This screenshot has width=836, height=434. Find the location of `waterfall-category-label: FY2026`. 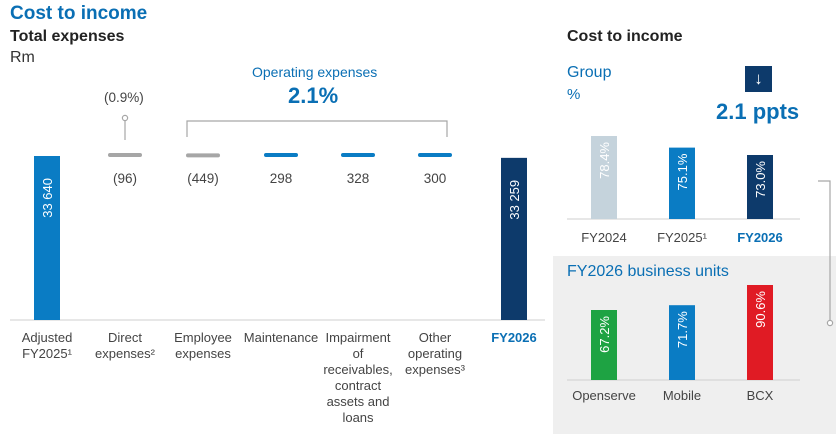

waterfall-category-label: FY2026 is located at coordinates (514, 337).